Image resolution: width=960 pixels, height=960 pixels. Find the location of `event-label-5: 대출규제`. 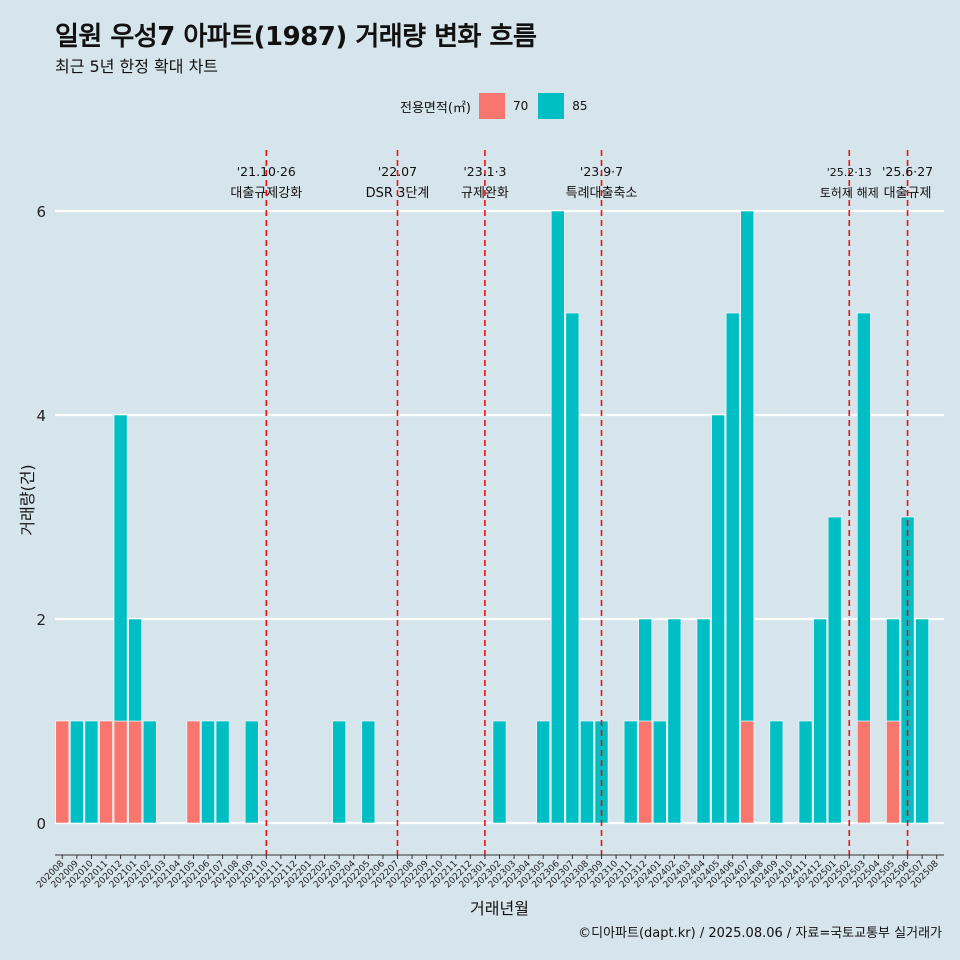

event-label-5: 대출규제 is located at coordinates (908, 193).